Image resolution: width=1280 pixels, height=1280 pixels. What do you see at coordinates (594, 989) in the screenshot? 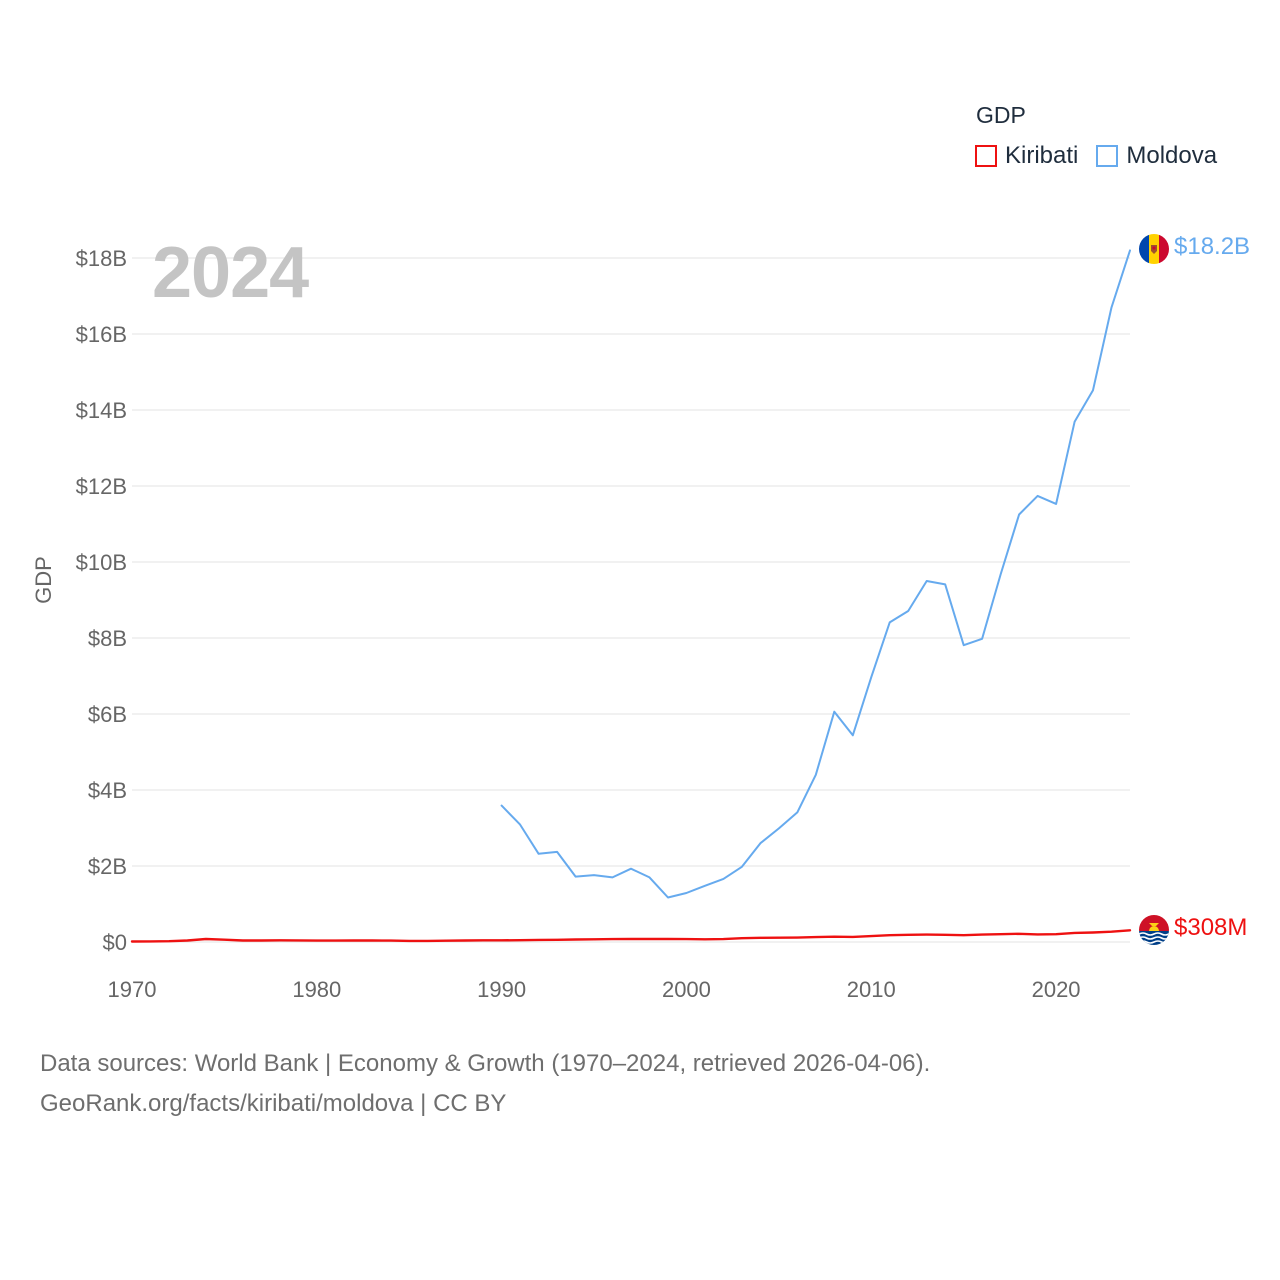
I see `x-axis-ticks: 1970 1980 1990 2000 2010 2020` at bounding box center [594, 989].